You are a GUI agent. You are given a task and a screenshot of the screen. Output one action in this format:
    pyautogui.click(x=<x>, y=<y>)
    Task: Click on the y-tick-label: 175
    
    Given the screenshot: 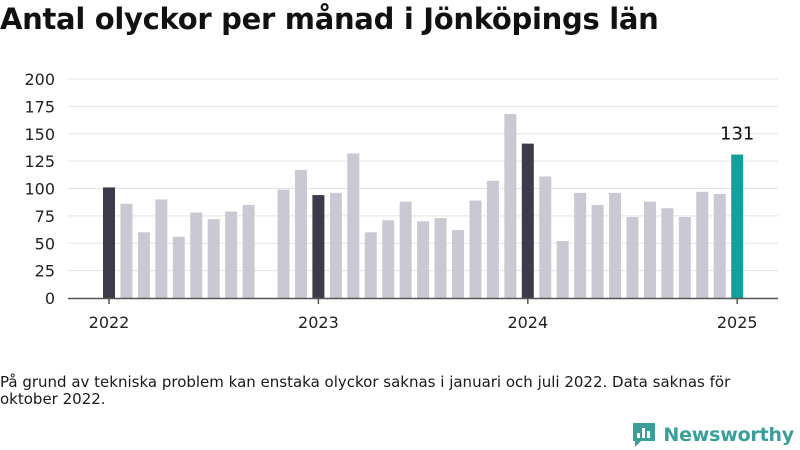 What is the action you would take?
    pyautogui.click(x=39, y=106)
    